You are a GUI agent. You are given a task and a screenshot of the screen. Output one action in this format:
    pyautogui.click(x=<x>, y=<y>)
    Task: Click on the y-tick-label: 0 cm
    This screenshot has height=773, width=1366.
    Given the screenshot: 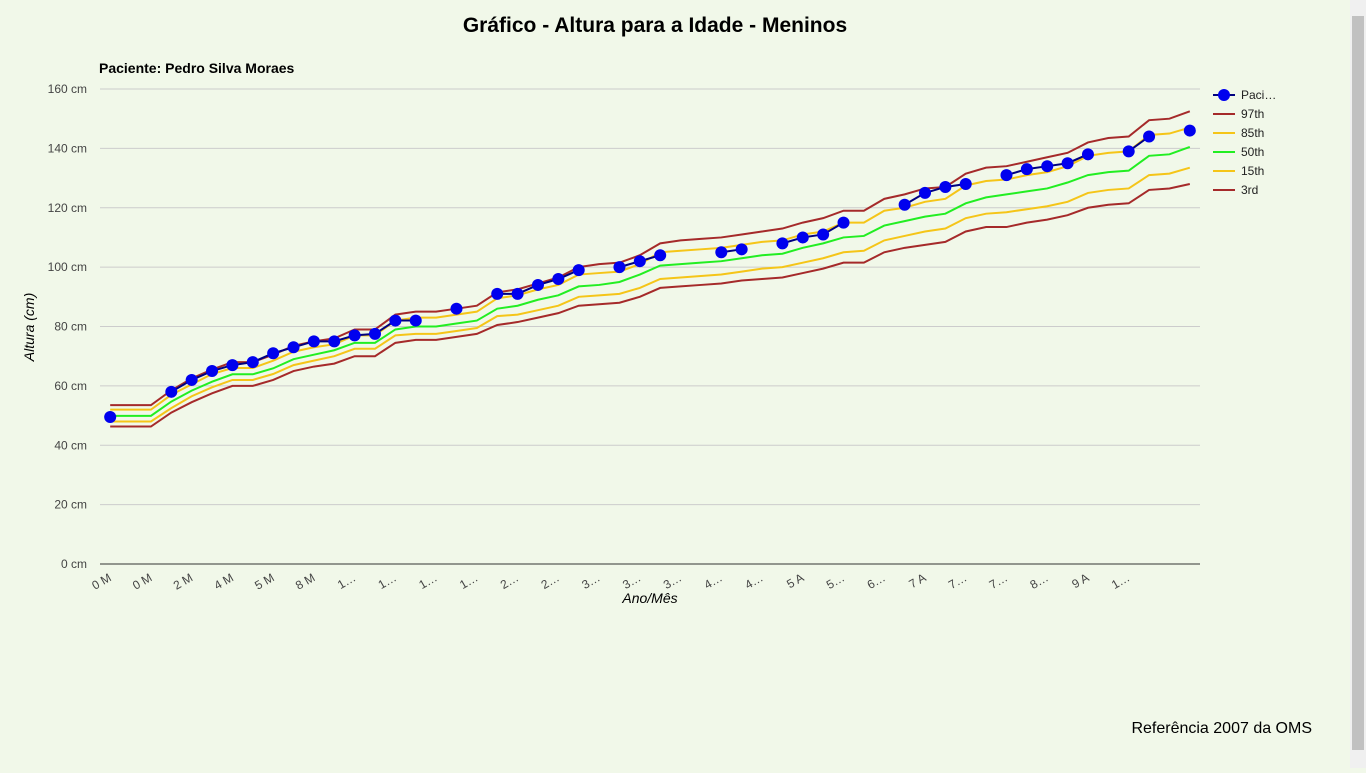 What is the action you would take?
    pyautogui.click(x=74, y=564)
    